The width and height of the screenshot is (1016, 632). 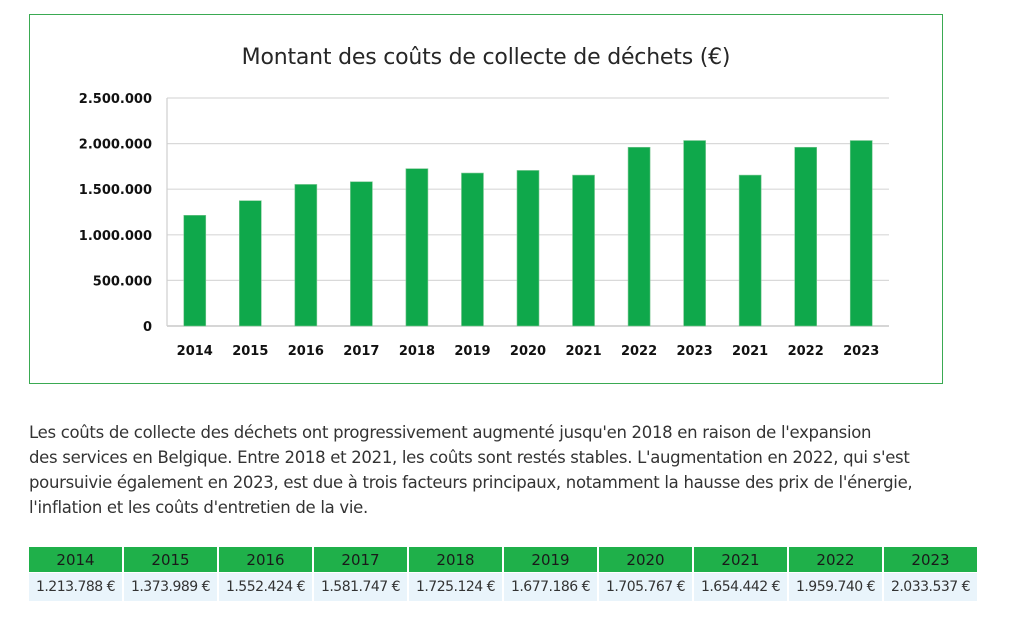 What do you see at coordinates (550, 559) in the screenshot?
I see `table-header-cell: 2019` at bounding box center [550, 559].